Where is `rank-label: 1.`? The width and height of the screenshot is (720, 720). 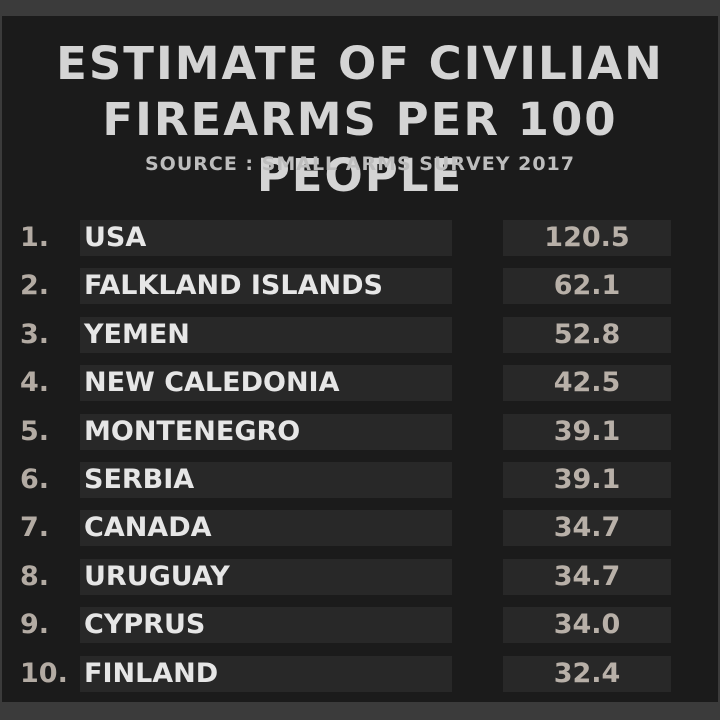
rank-label: 1. is located at coordinates (35, 237).